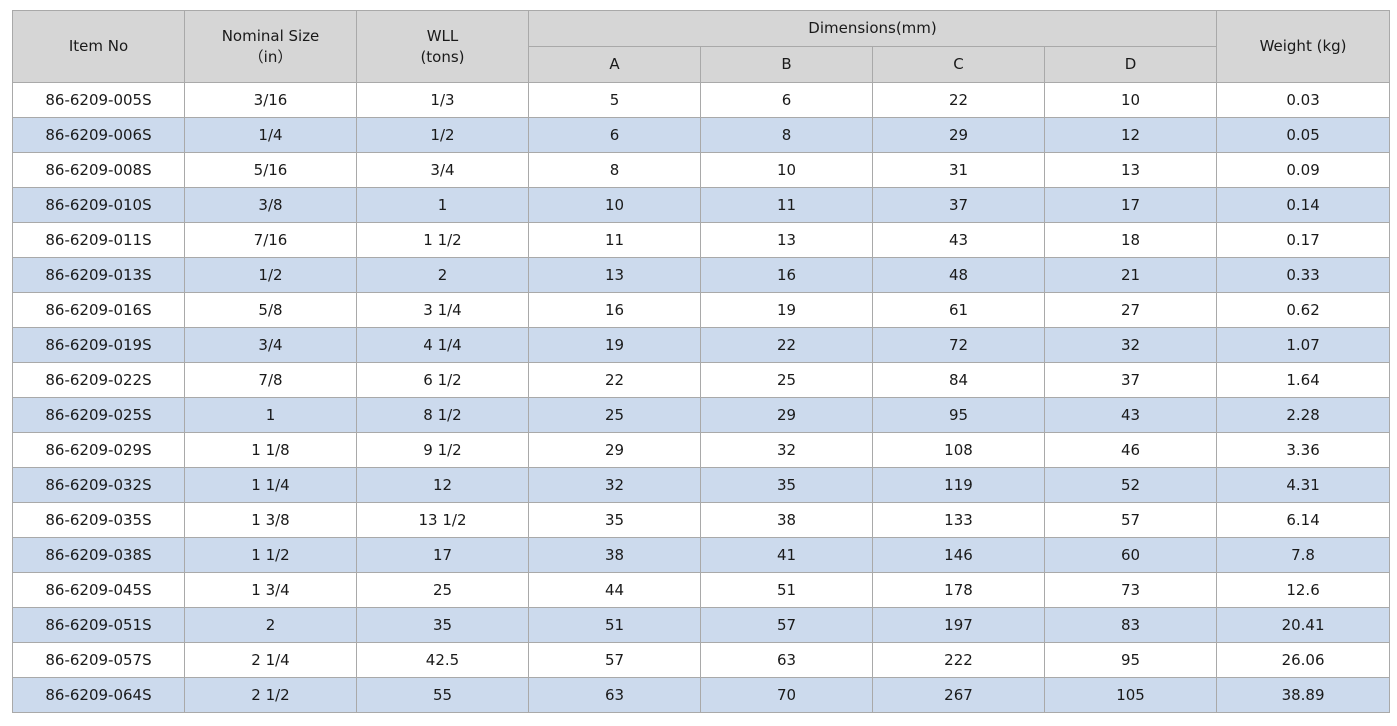  Describe the element at coordinates (442, 240) in the screenshot. I see `cell-wll: 1 1/2` at that location.